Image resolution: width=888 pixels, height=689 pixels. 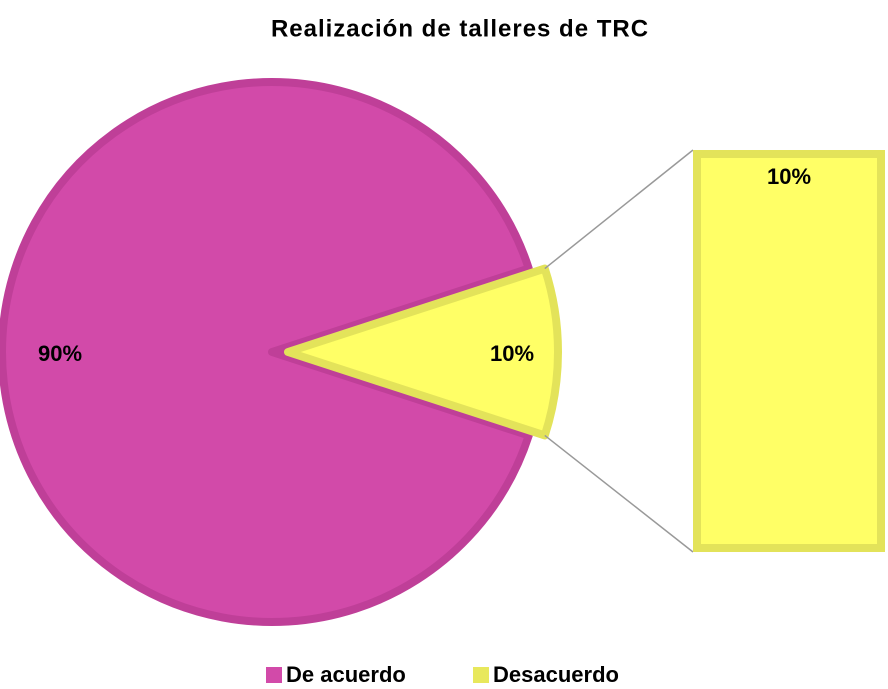 I want to click on chart-title: Realización de talleres de TRC, so click(x=460, y=28).